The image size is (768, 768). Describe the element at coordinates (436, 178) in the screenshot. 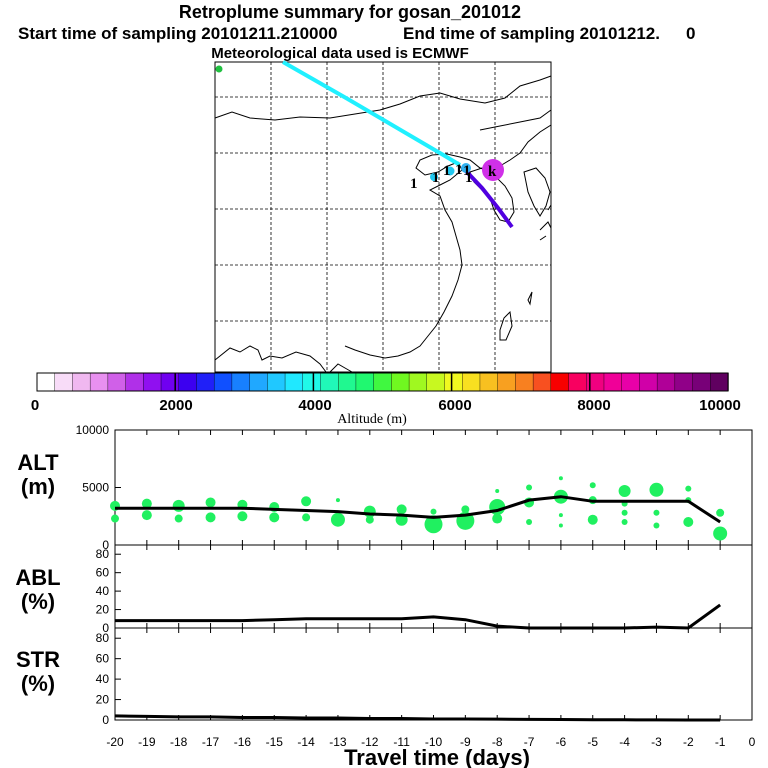

I see `cluster-label-2: 1` at that location.